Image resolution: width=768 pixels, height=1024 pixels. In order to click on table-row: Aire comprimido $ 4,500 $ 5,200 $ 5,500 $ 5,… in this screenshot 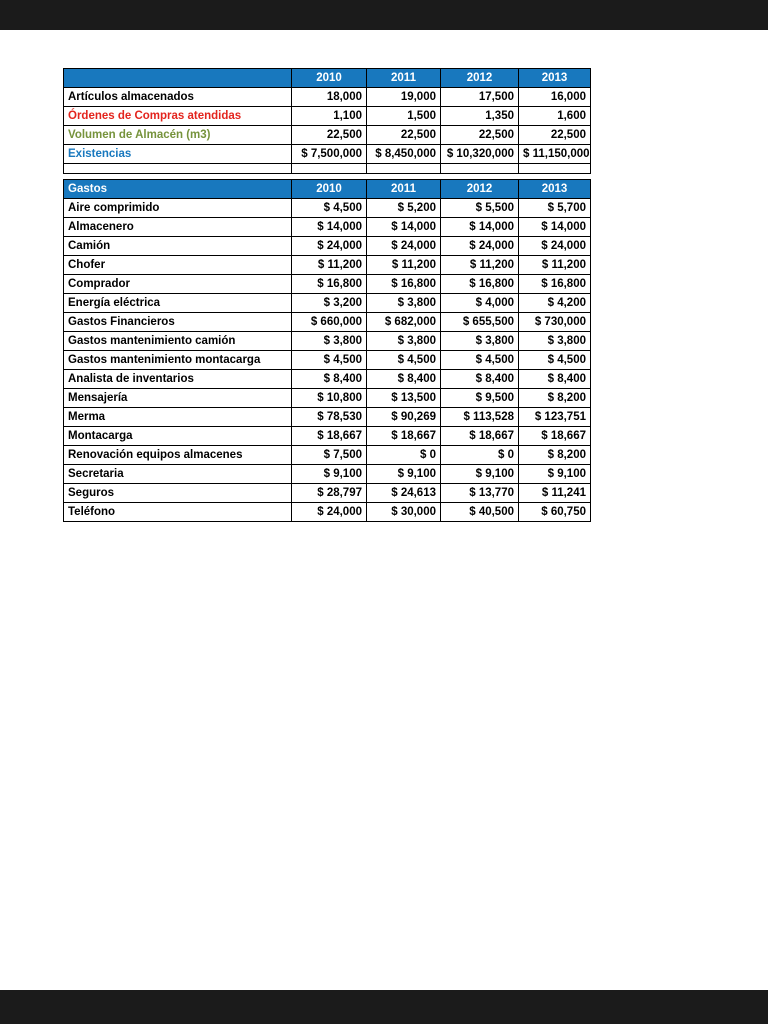, I will do `click(327, 208)`.